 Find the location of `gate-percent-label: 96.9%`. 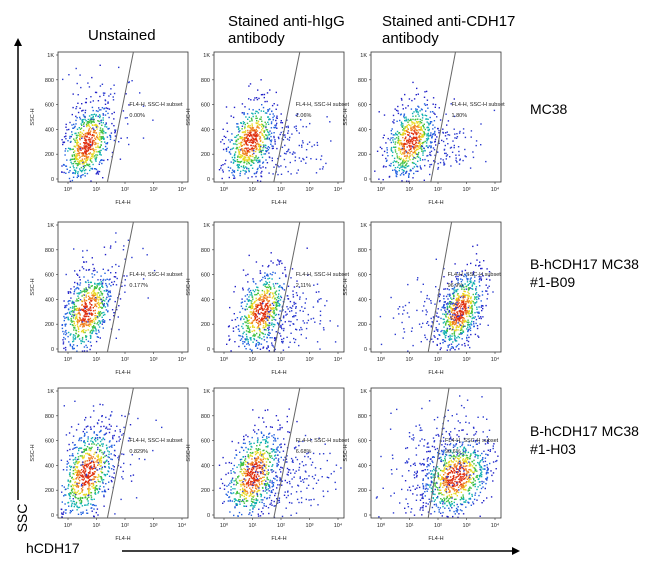

gate-percent-label: 96.9% is located at coordinates (456, 286).